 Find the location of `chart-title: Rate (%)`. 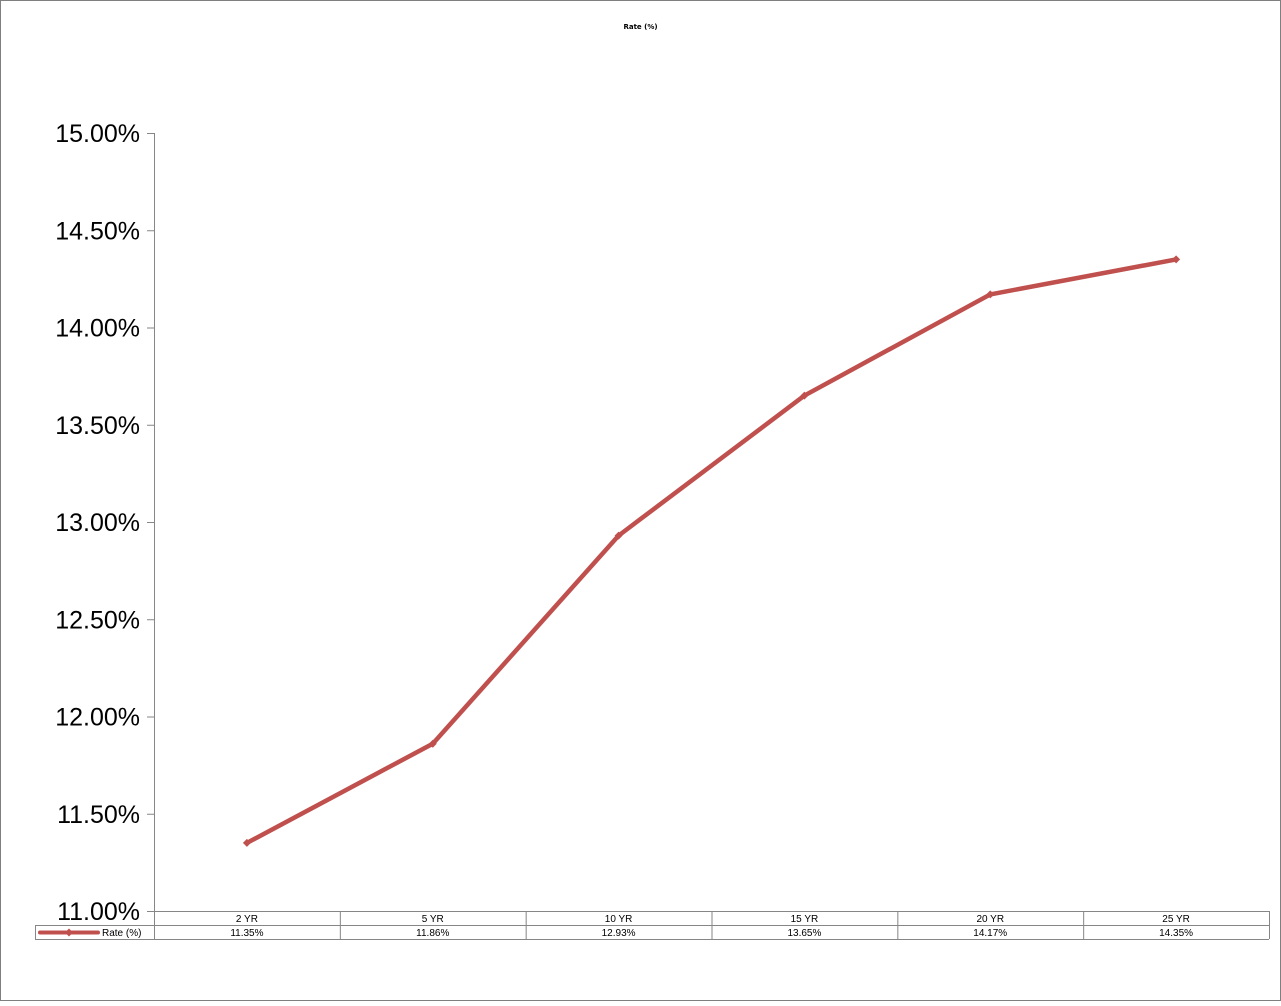

chart-title: Rate (%) is located at coordinates (640, 27).